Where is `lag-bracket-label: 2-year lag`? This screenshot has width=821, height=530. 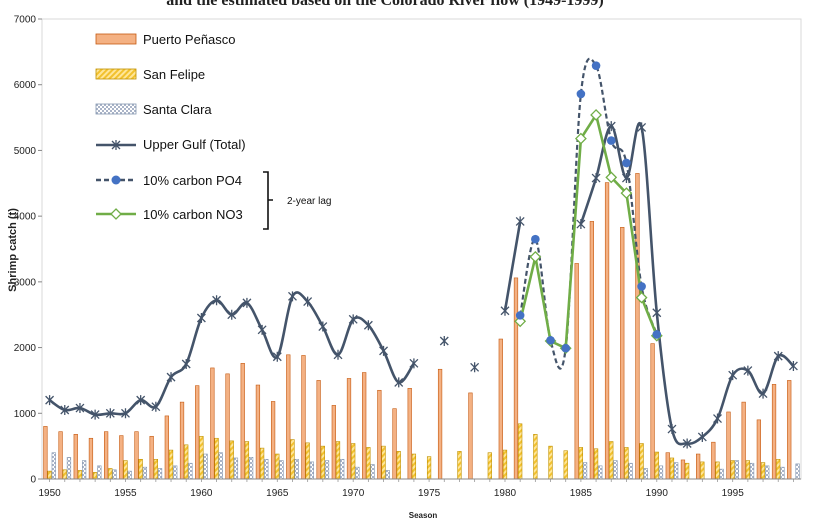
lag-bracket-label: 2-year lag is located at coordinates (309, 201).